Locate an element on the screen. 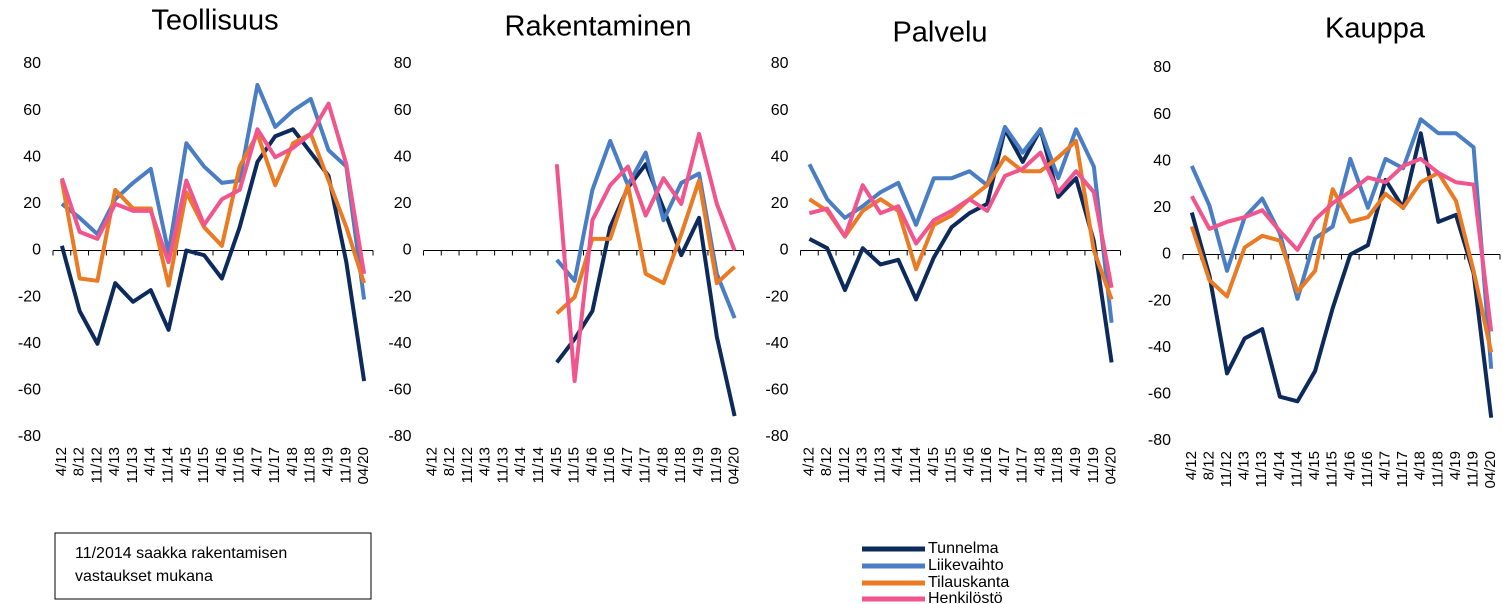 This screenshot has height=604, width=1503. chart-title: Kauppa is located at coordinates (1375, 29).